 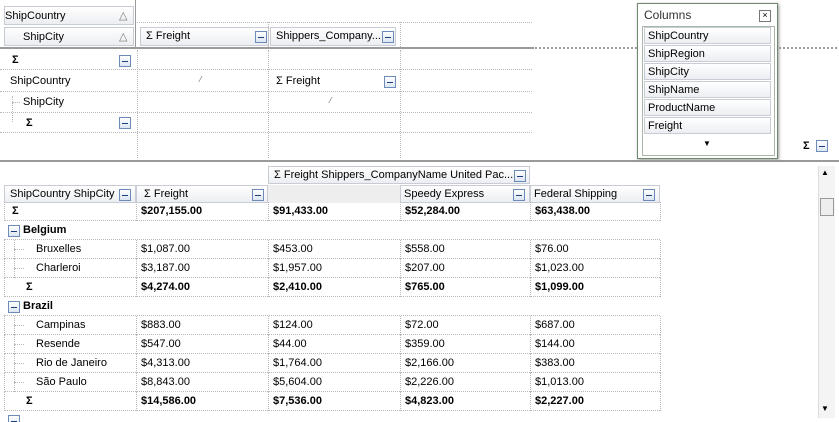 I want to click on row-label: Resende, so click(x=58, y=344).